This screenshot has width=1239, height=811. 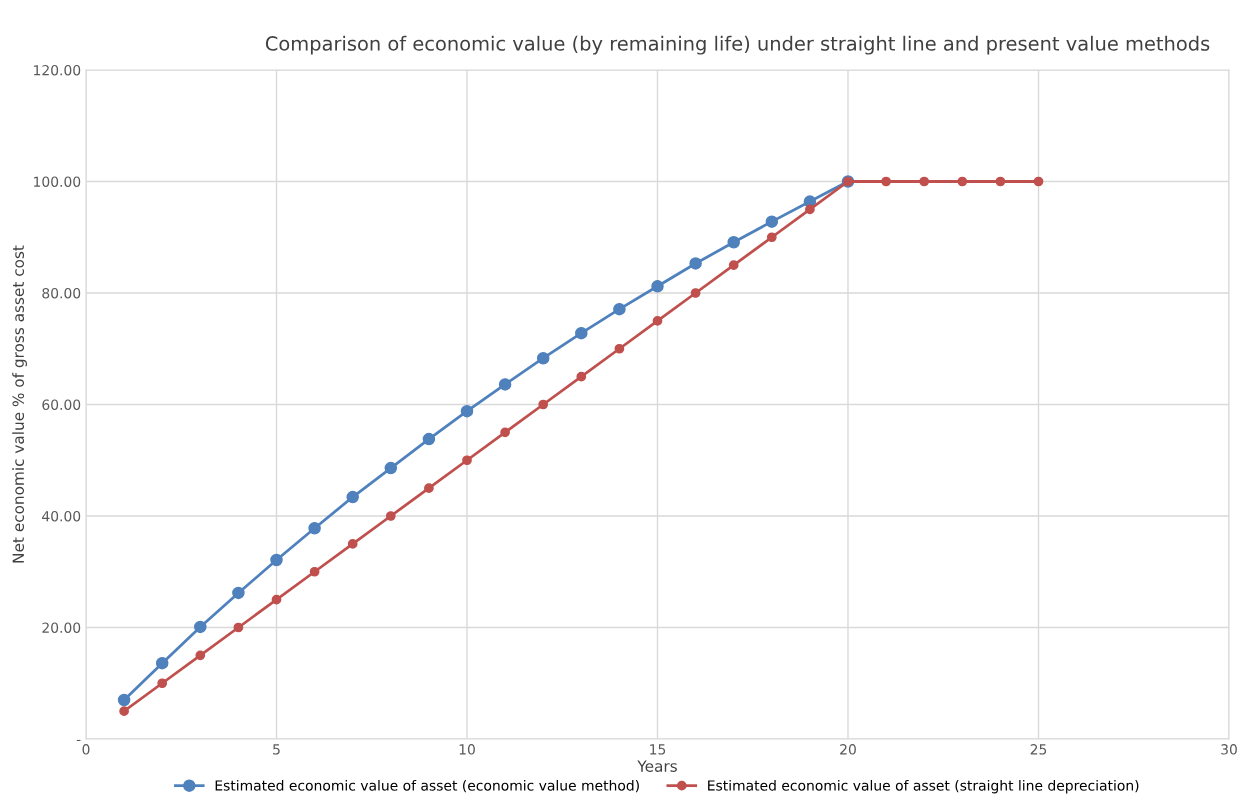 I want to click on legend-label: Estimated economic value of asset (straight line depreciation), so click(x=923, y=786).